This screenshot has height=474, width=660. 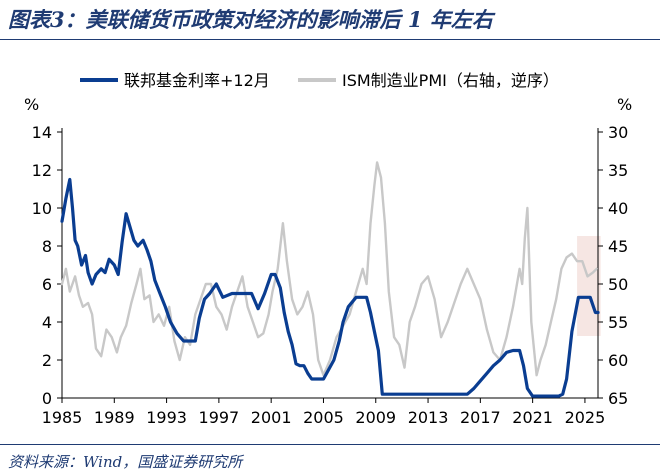 I want to click on y-left-tick-label: 14, so click(x=42, y=132).